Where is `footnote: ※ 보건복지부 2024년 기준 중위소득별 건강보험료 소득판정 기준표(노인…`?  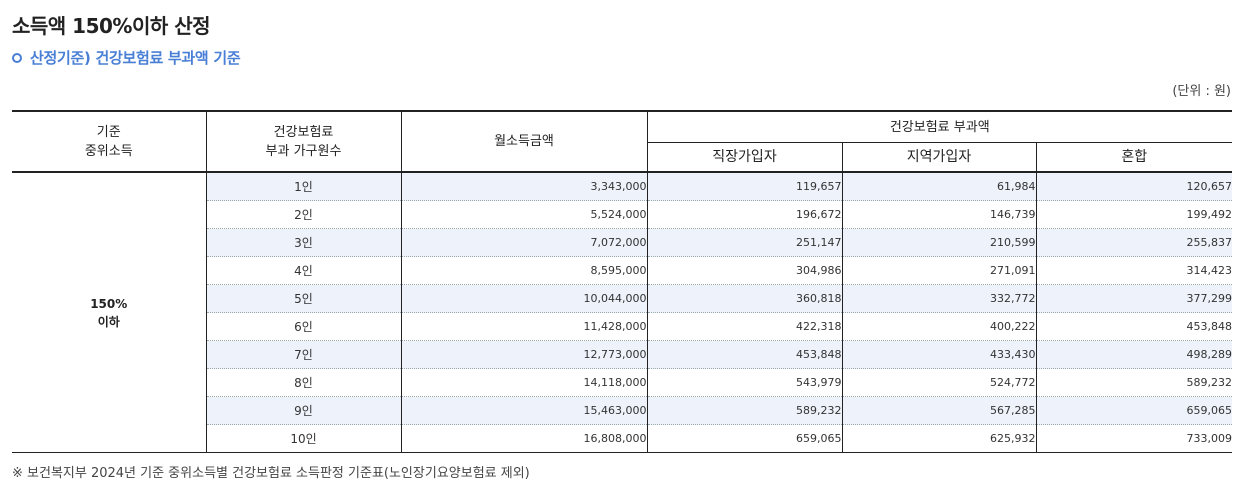 footnote: ※ 보건복지부 2024년 기준 중위소득별 건강보험료 소득판정 기준표(노인… is located at coordinates (271, 473).